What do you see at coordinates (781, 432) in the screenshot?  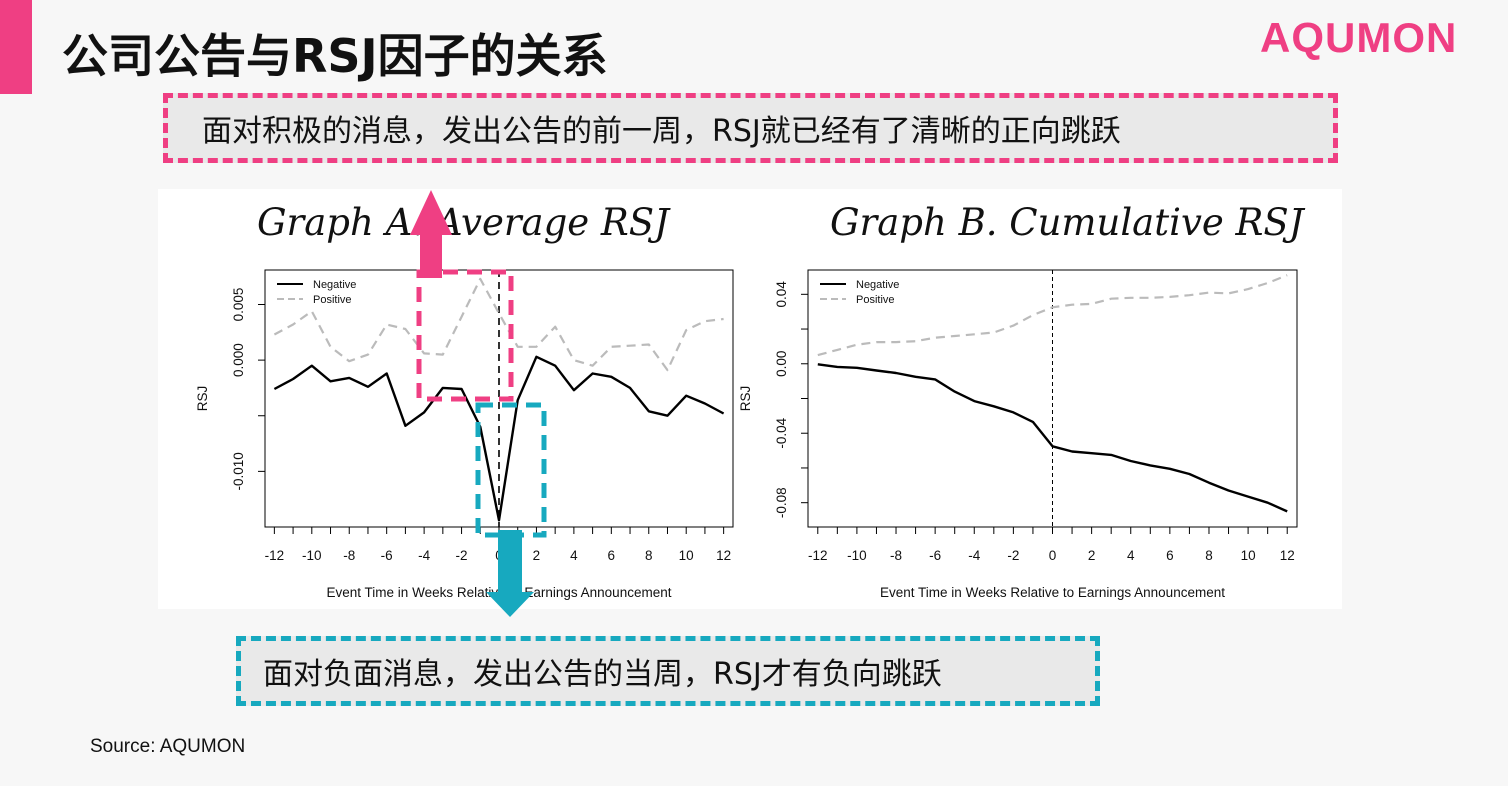 I see `y-tick-label: -0.04` at bounding box center [781, 432].